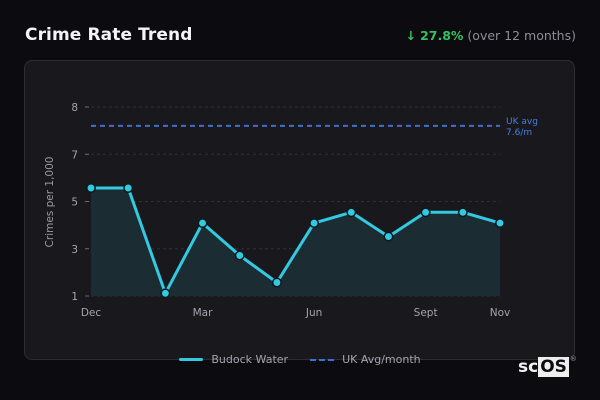 This screenshot has width=600, height=400. What do you see at coordinates (74, 155) in the screenshot?
I see `y-tick-label: 7` at bounding box center [74, 155].